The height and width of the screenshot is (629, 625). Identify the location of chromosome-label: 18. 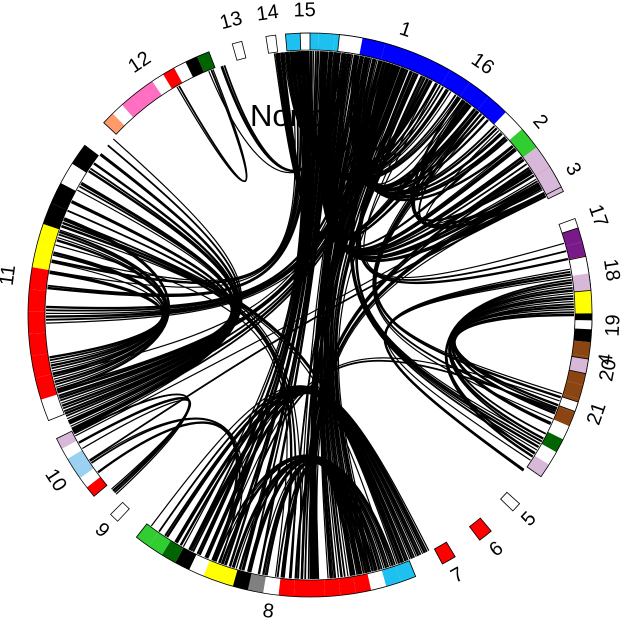
(611, 269).